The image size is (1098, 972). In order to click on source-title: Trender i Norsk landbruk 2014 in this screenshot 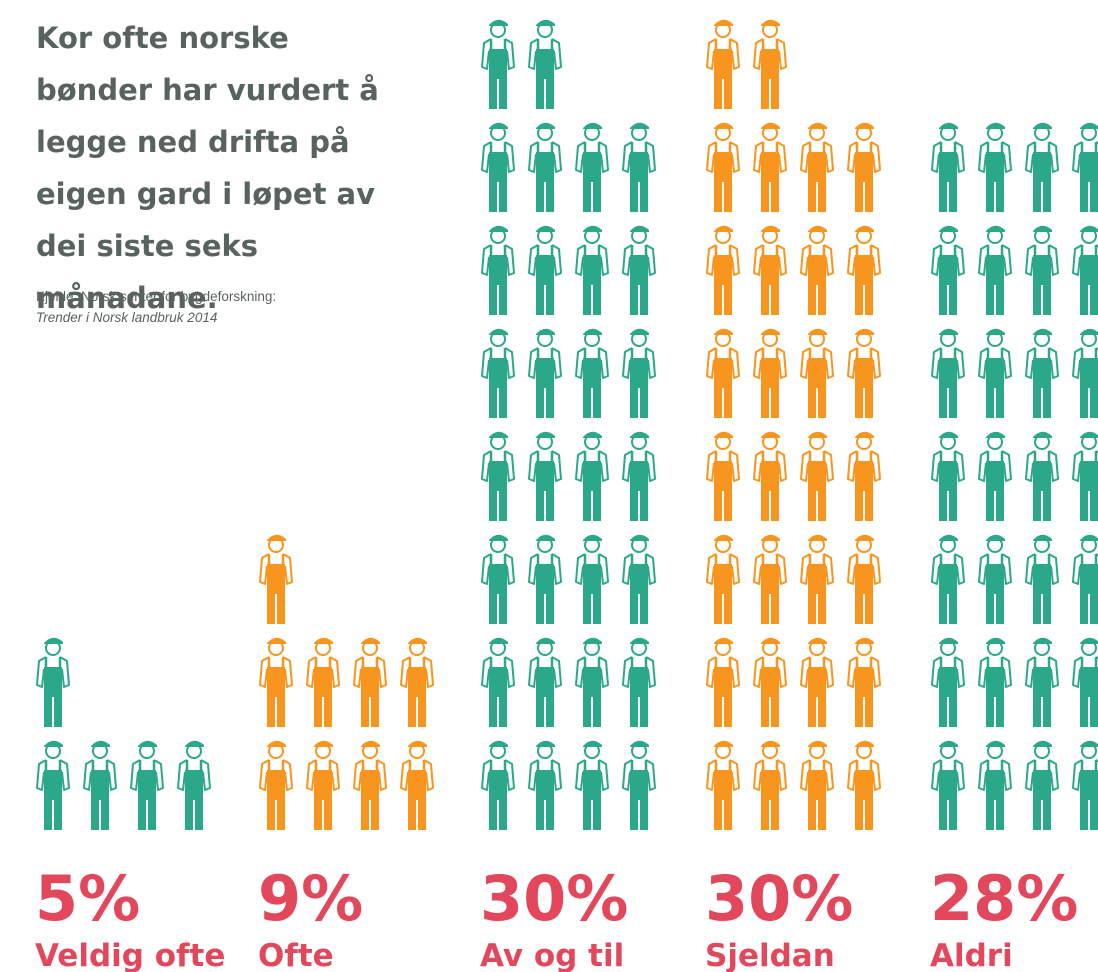, I will do `click(127, 317)`.